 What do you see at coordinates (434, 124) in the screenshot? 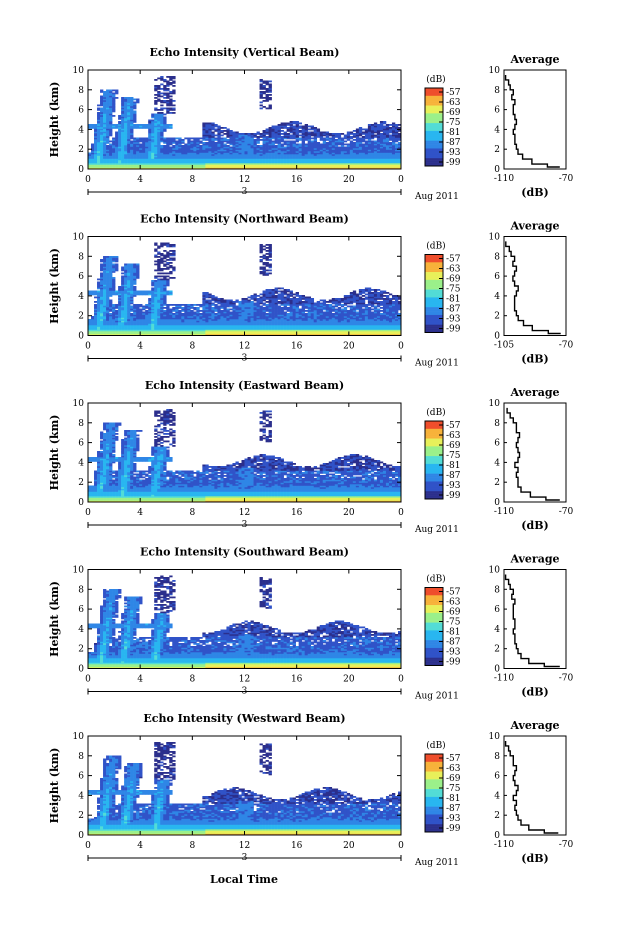
I see `colorbar-segment` at bounding box center [434, 124].